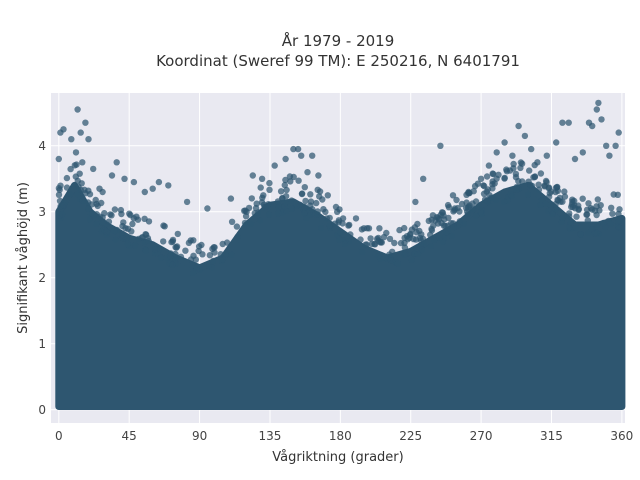 The width and height of the screenshot is (640, 480). I want to click on y-tick-label: 2, so click(42, 278).